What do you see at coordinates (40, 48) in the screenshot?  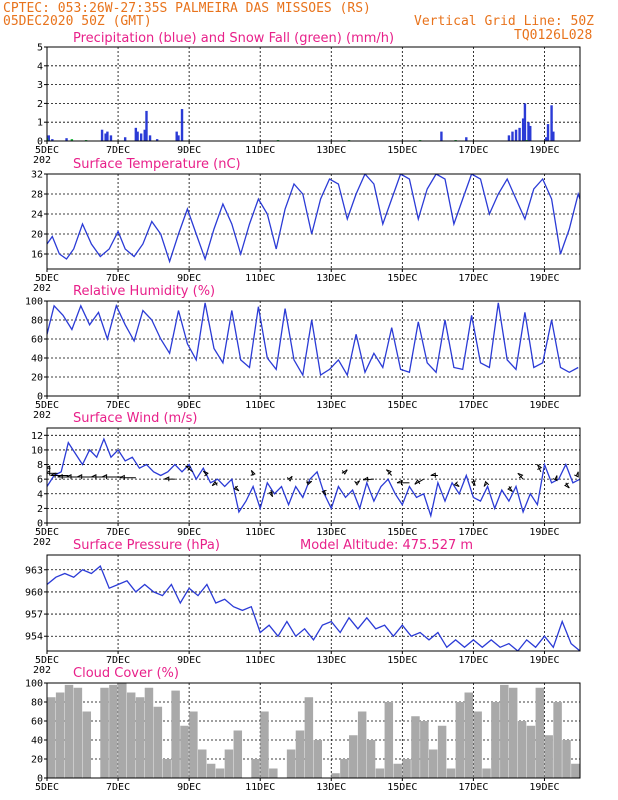 I see `y-tick-label: 5` at bounding box center [40, 48].